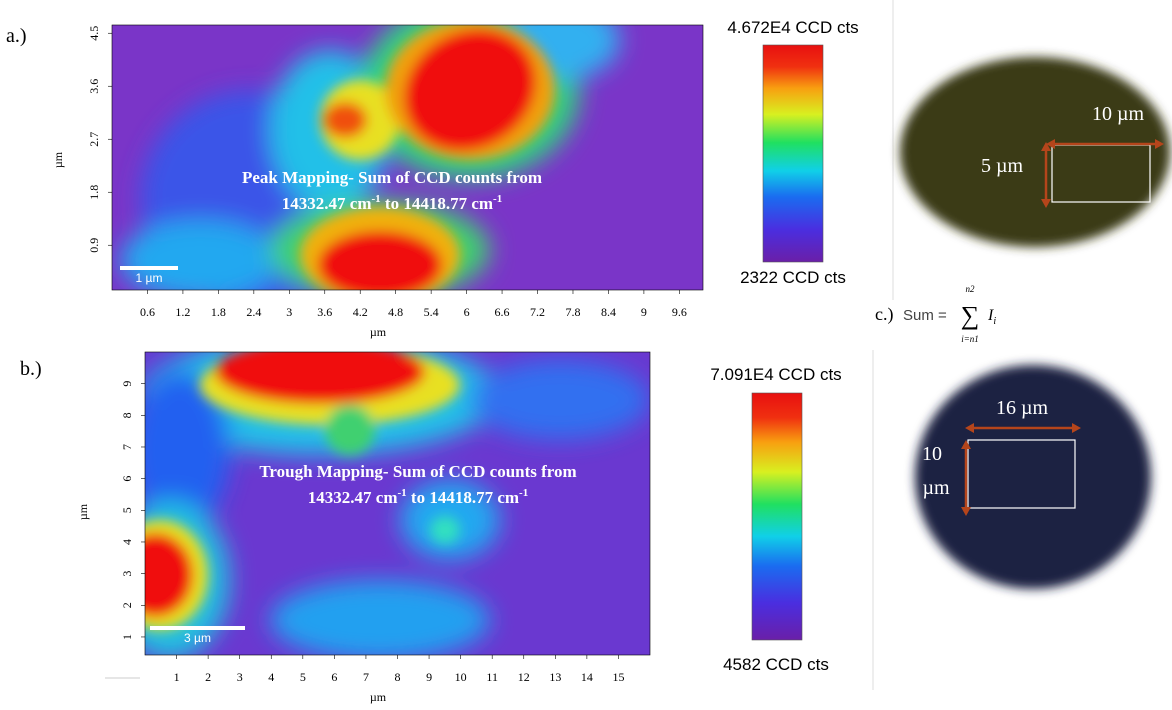 This screenshot has height=710, width=1172. What do you see at coordinates (127, 384) in the screenshot?
I see `y-tick-label: 9` at bounding box center [127, 384].